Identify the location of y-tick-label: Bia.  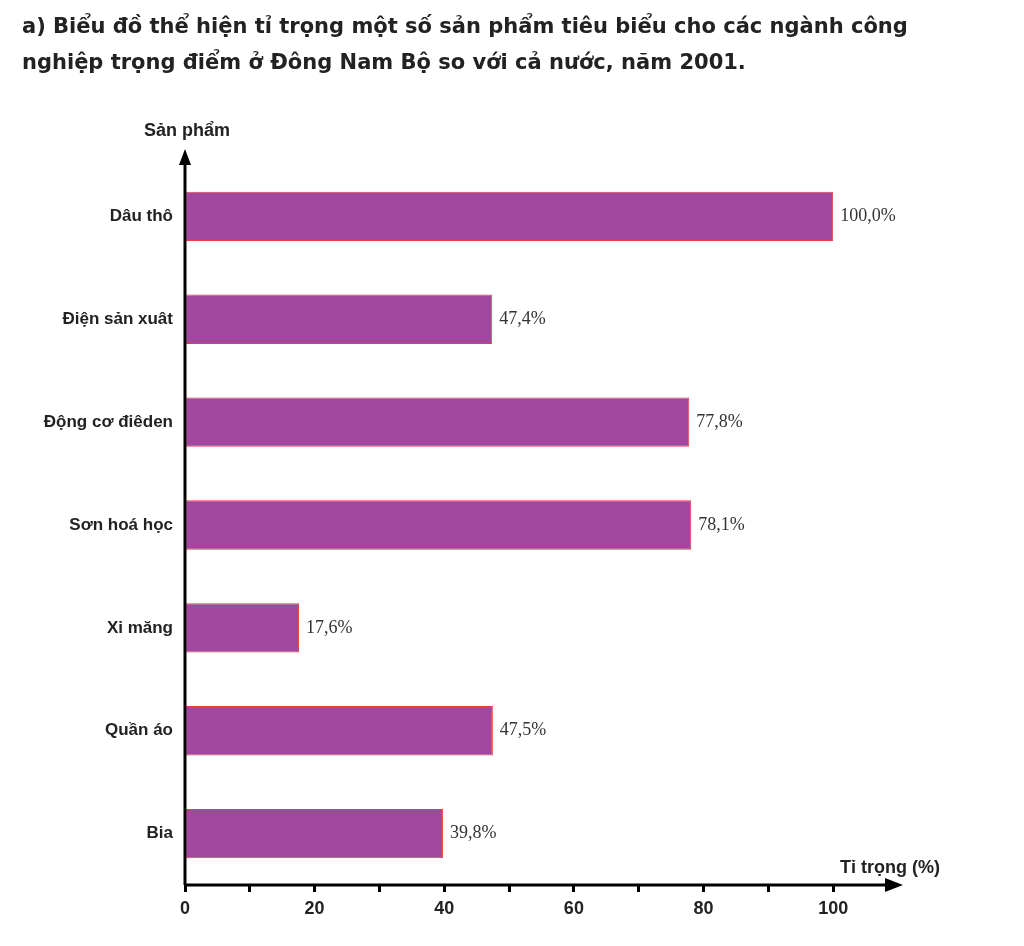
(160, 833).